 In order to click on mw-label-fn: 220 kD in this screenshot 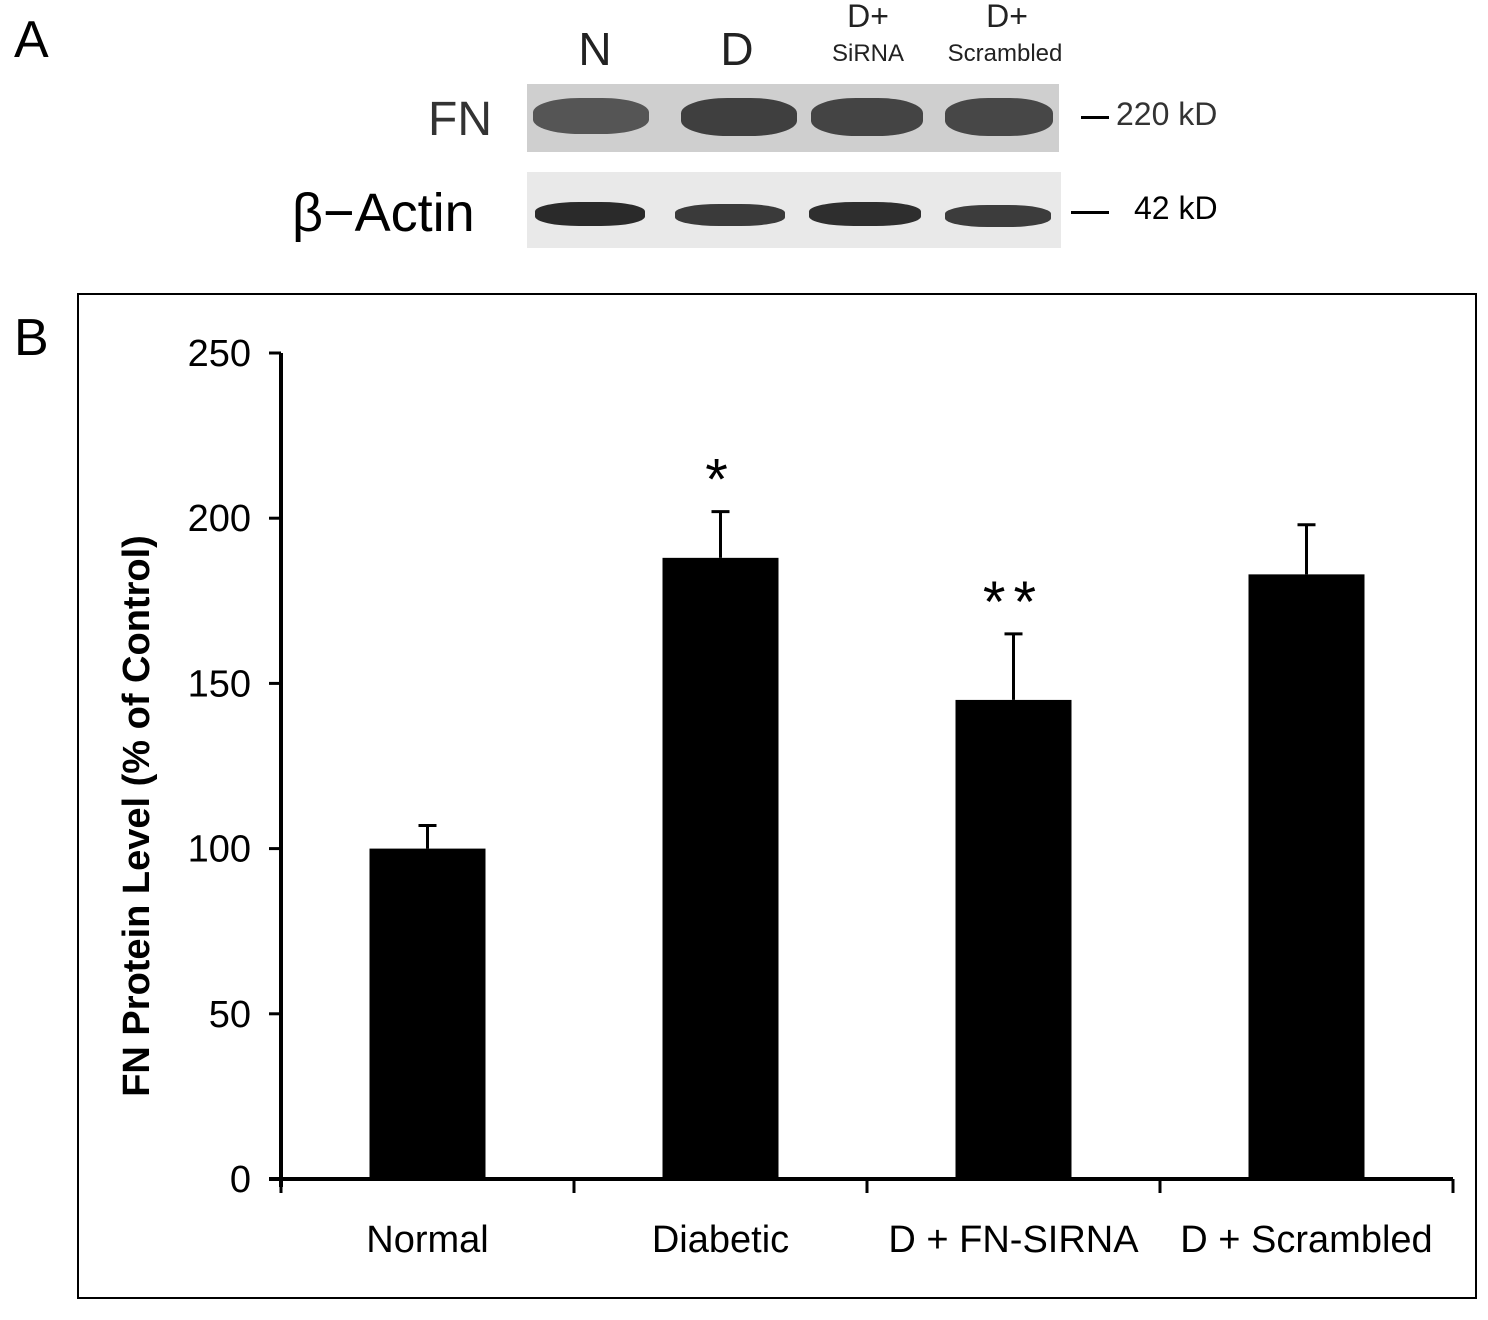, I will do `click(1167, 114)`.